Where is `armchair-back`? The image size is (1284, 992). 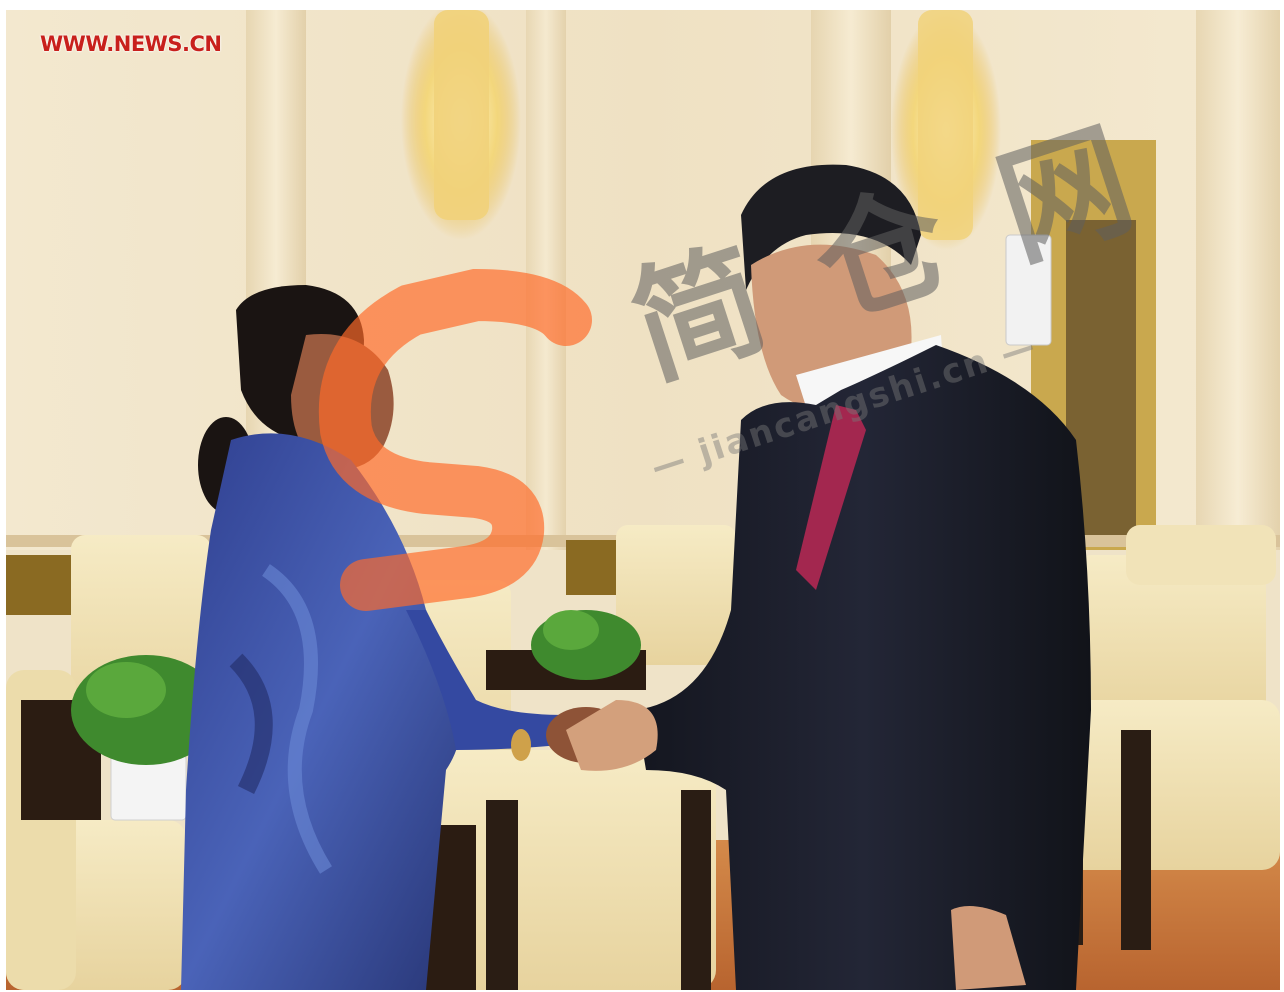
armchair-back is located at coordinates (676, 595).